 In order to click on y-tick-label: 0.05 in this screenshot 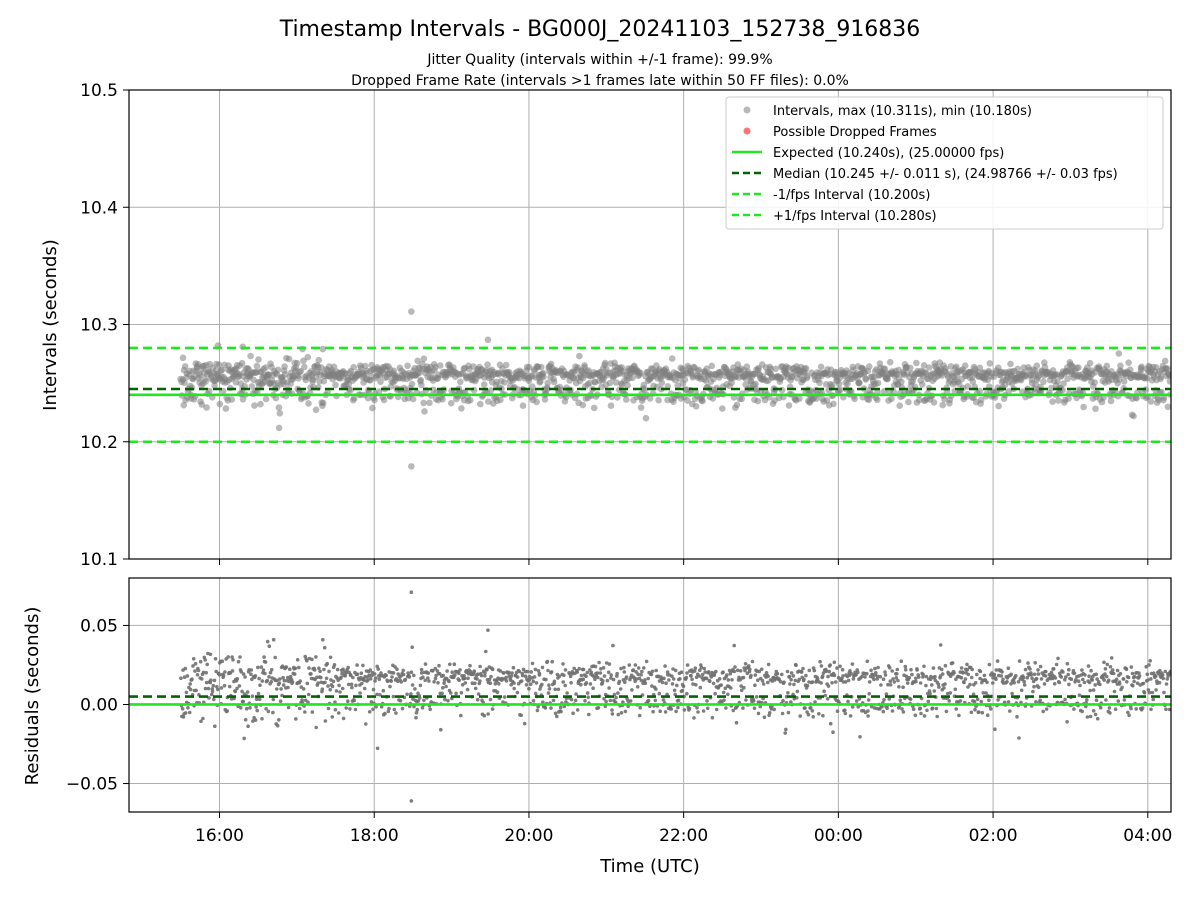, I will do `click(99, 626)`.